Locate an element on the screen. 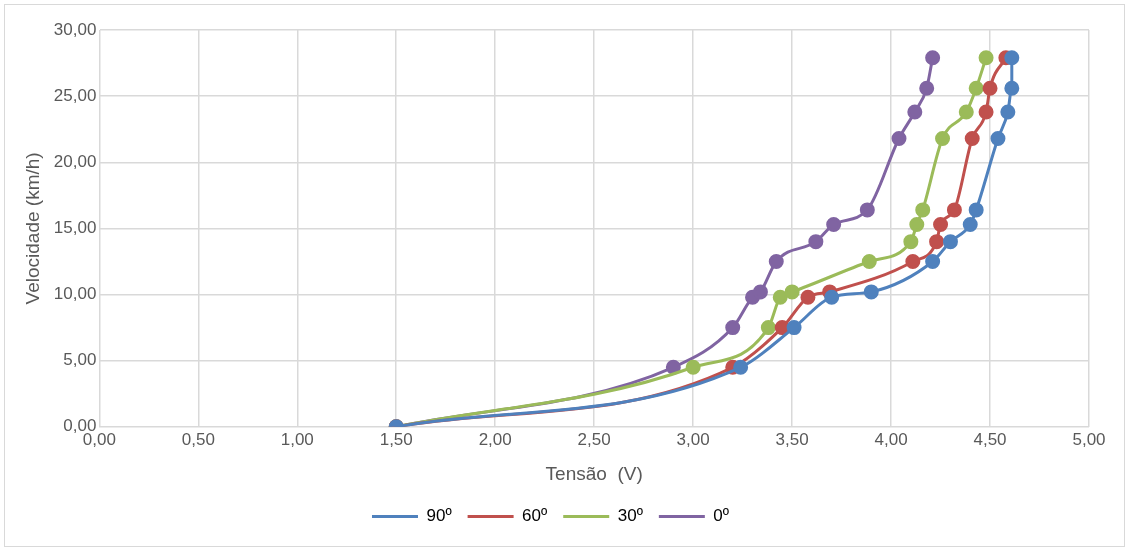 This screenshot has width=1129, height=551. x-tick-label: 3,50 is located at coordinates (792, 439).